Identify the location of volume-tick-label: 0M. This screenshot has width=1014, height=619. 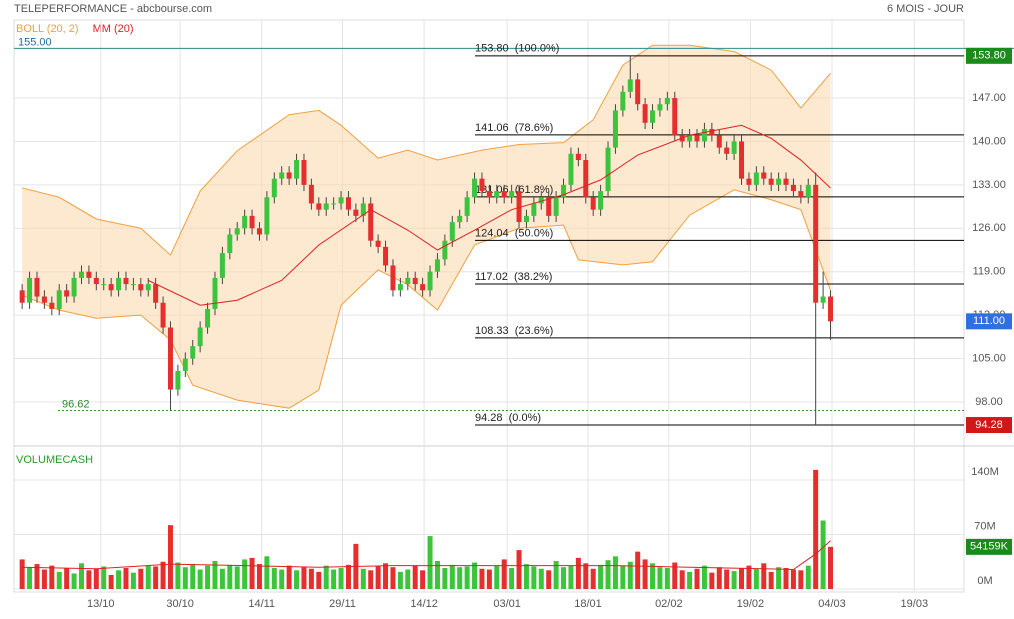
(984, 581).